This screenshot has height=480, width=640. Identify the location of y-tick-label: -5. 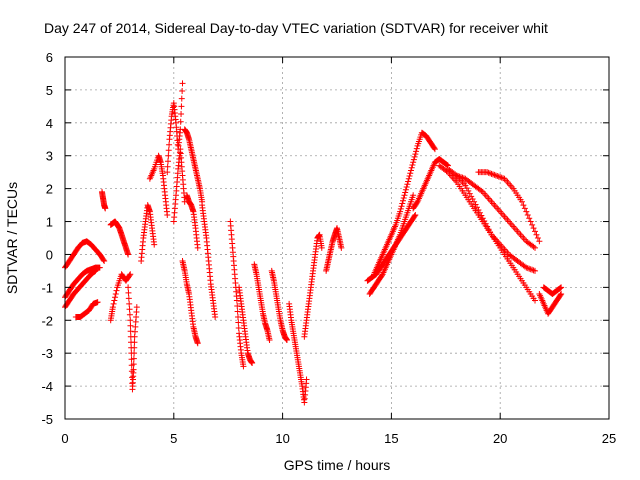
(47, 419).